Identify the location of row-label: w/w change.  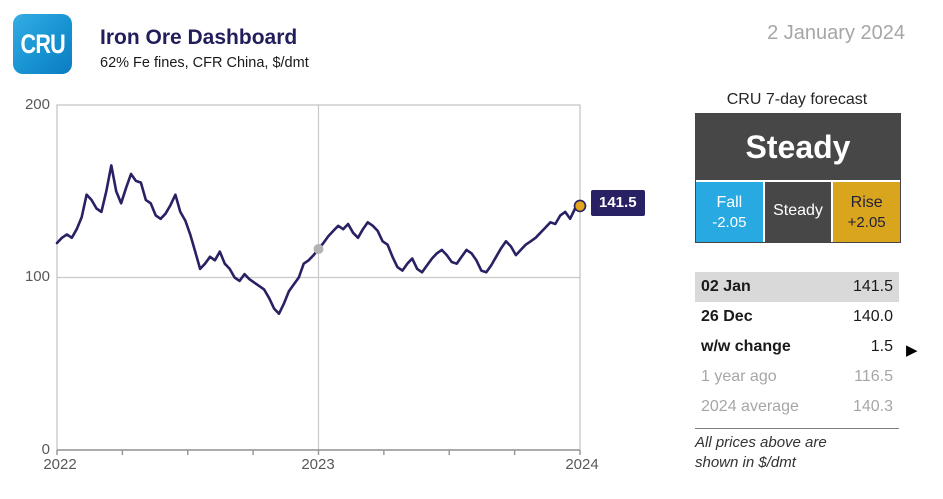
(746, 346).